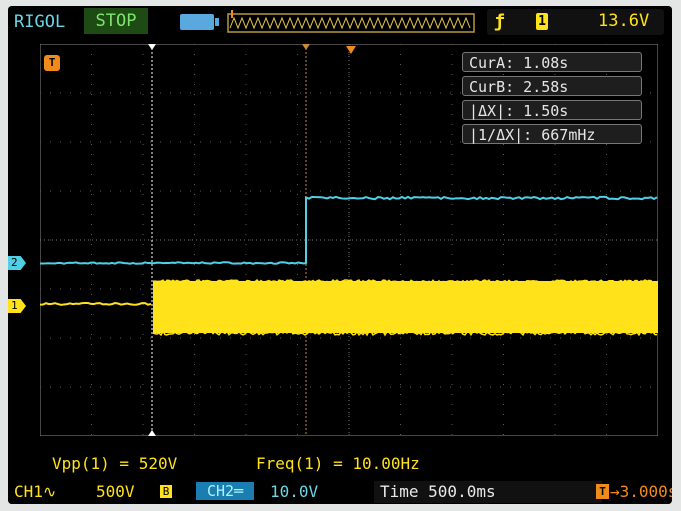 The height and width of the screenshot is (511, 681). What do you see at coordinates (552, 86) in the screenshot?
I see `cursor-b-readout: CurB: 2.58s` at bounding box center [552, 86].